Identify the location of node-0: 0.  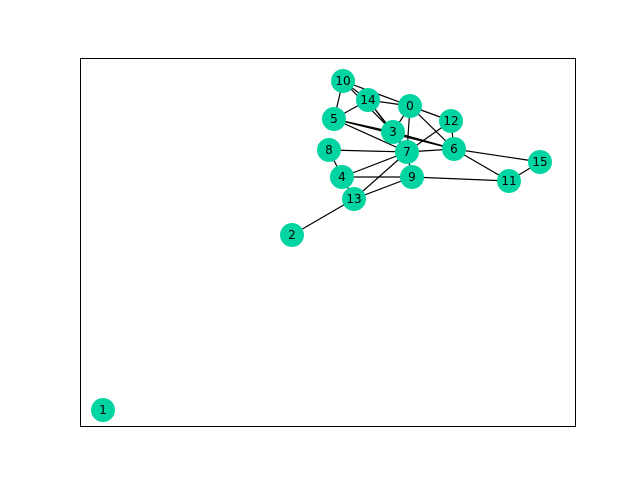
(410, 106).